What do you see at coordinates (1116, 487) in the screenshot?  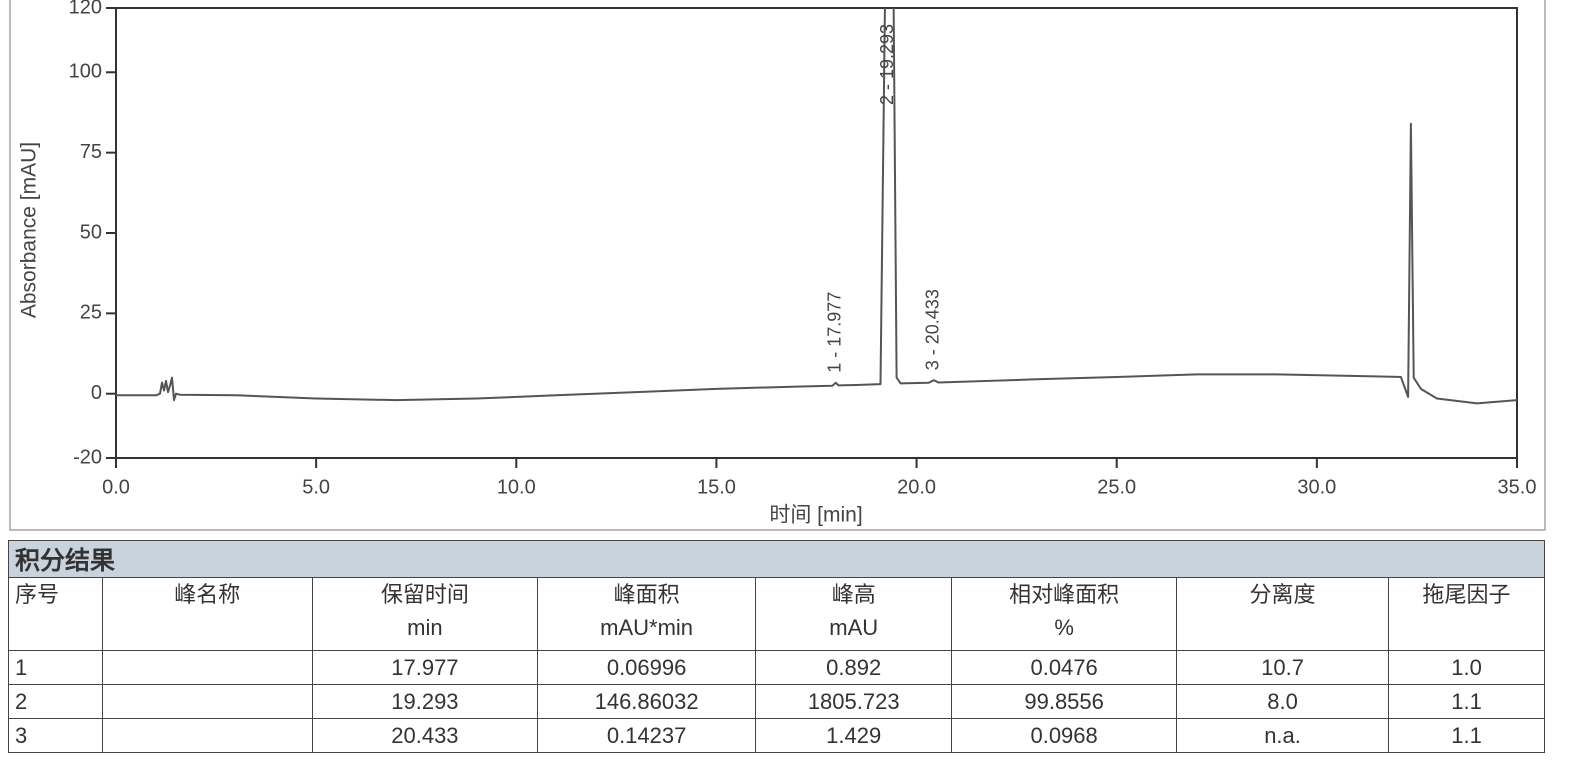 I see `x-tick-label: 25.0` at bounding box center [1116, 487].